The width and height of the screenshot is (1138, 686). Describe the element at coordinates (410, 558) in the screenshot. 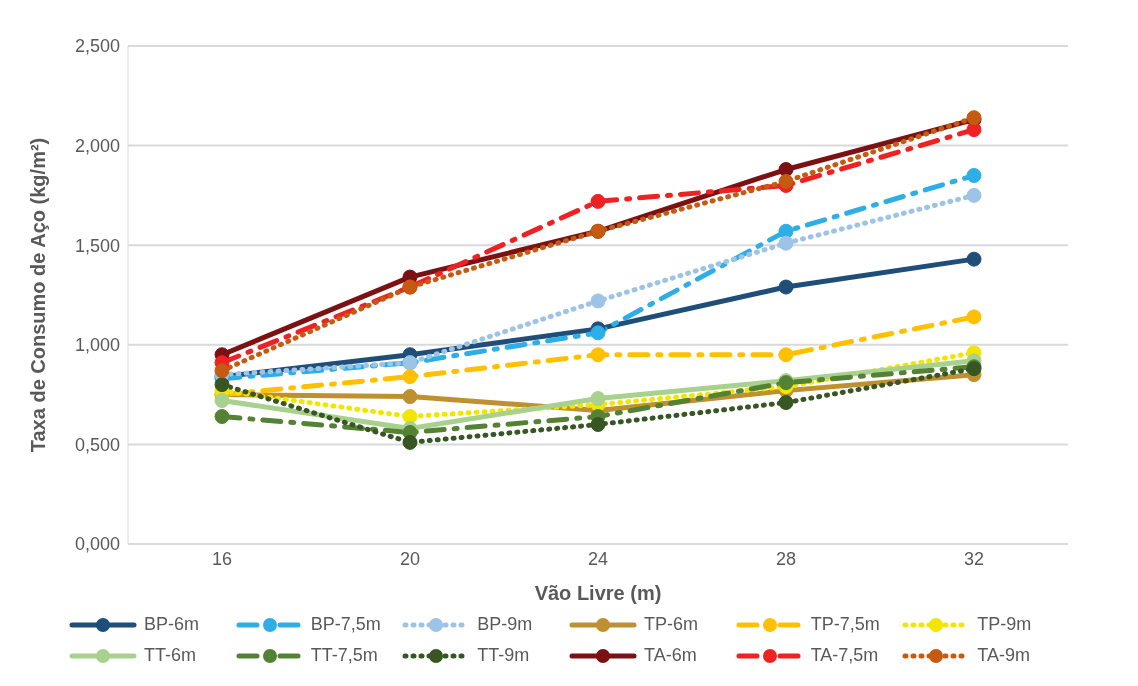

I see `x-tick-label: 20` at that location.